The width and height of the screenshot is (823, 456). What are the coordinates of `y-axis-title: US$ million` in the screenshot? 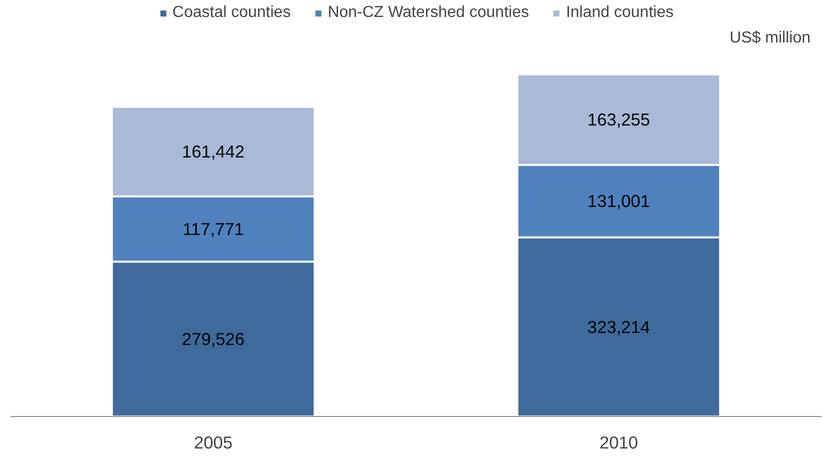 It's located at (770, 38).